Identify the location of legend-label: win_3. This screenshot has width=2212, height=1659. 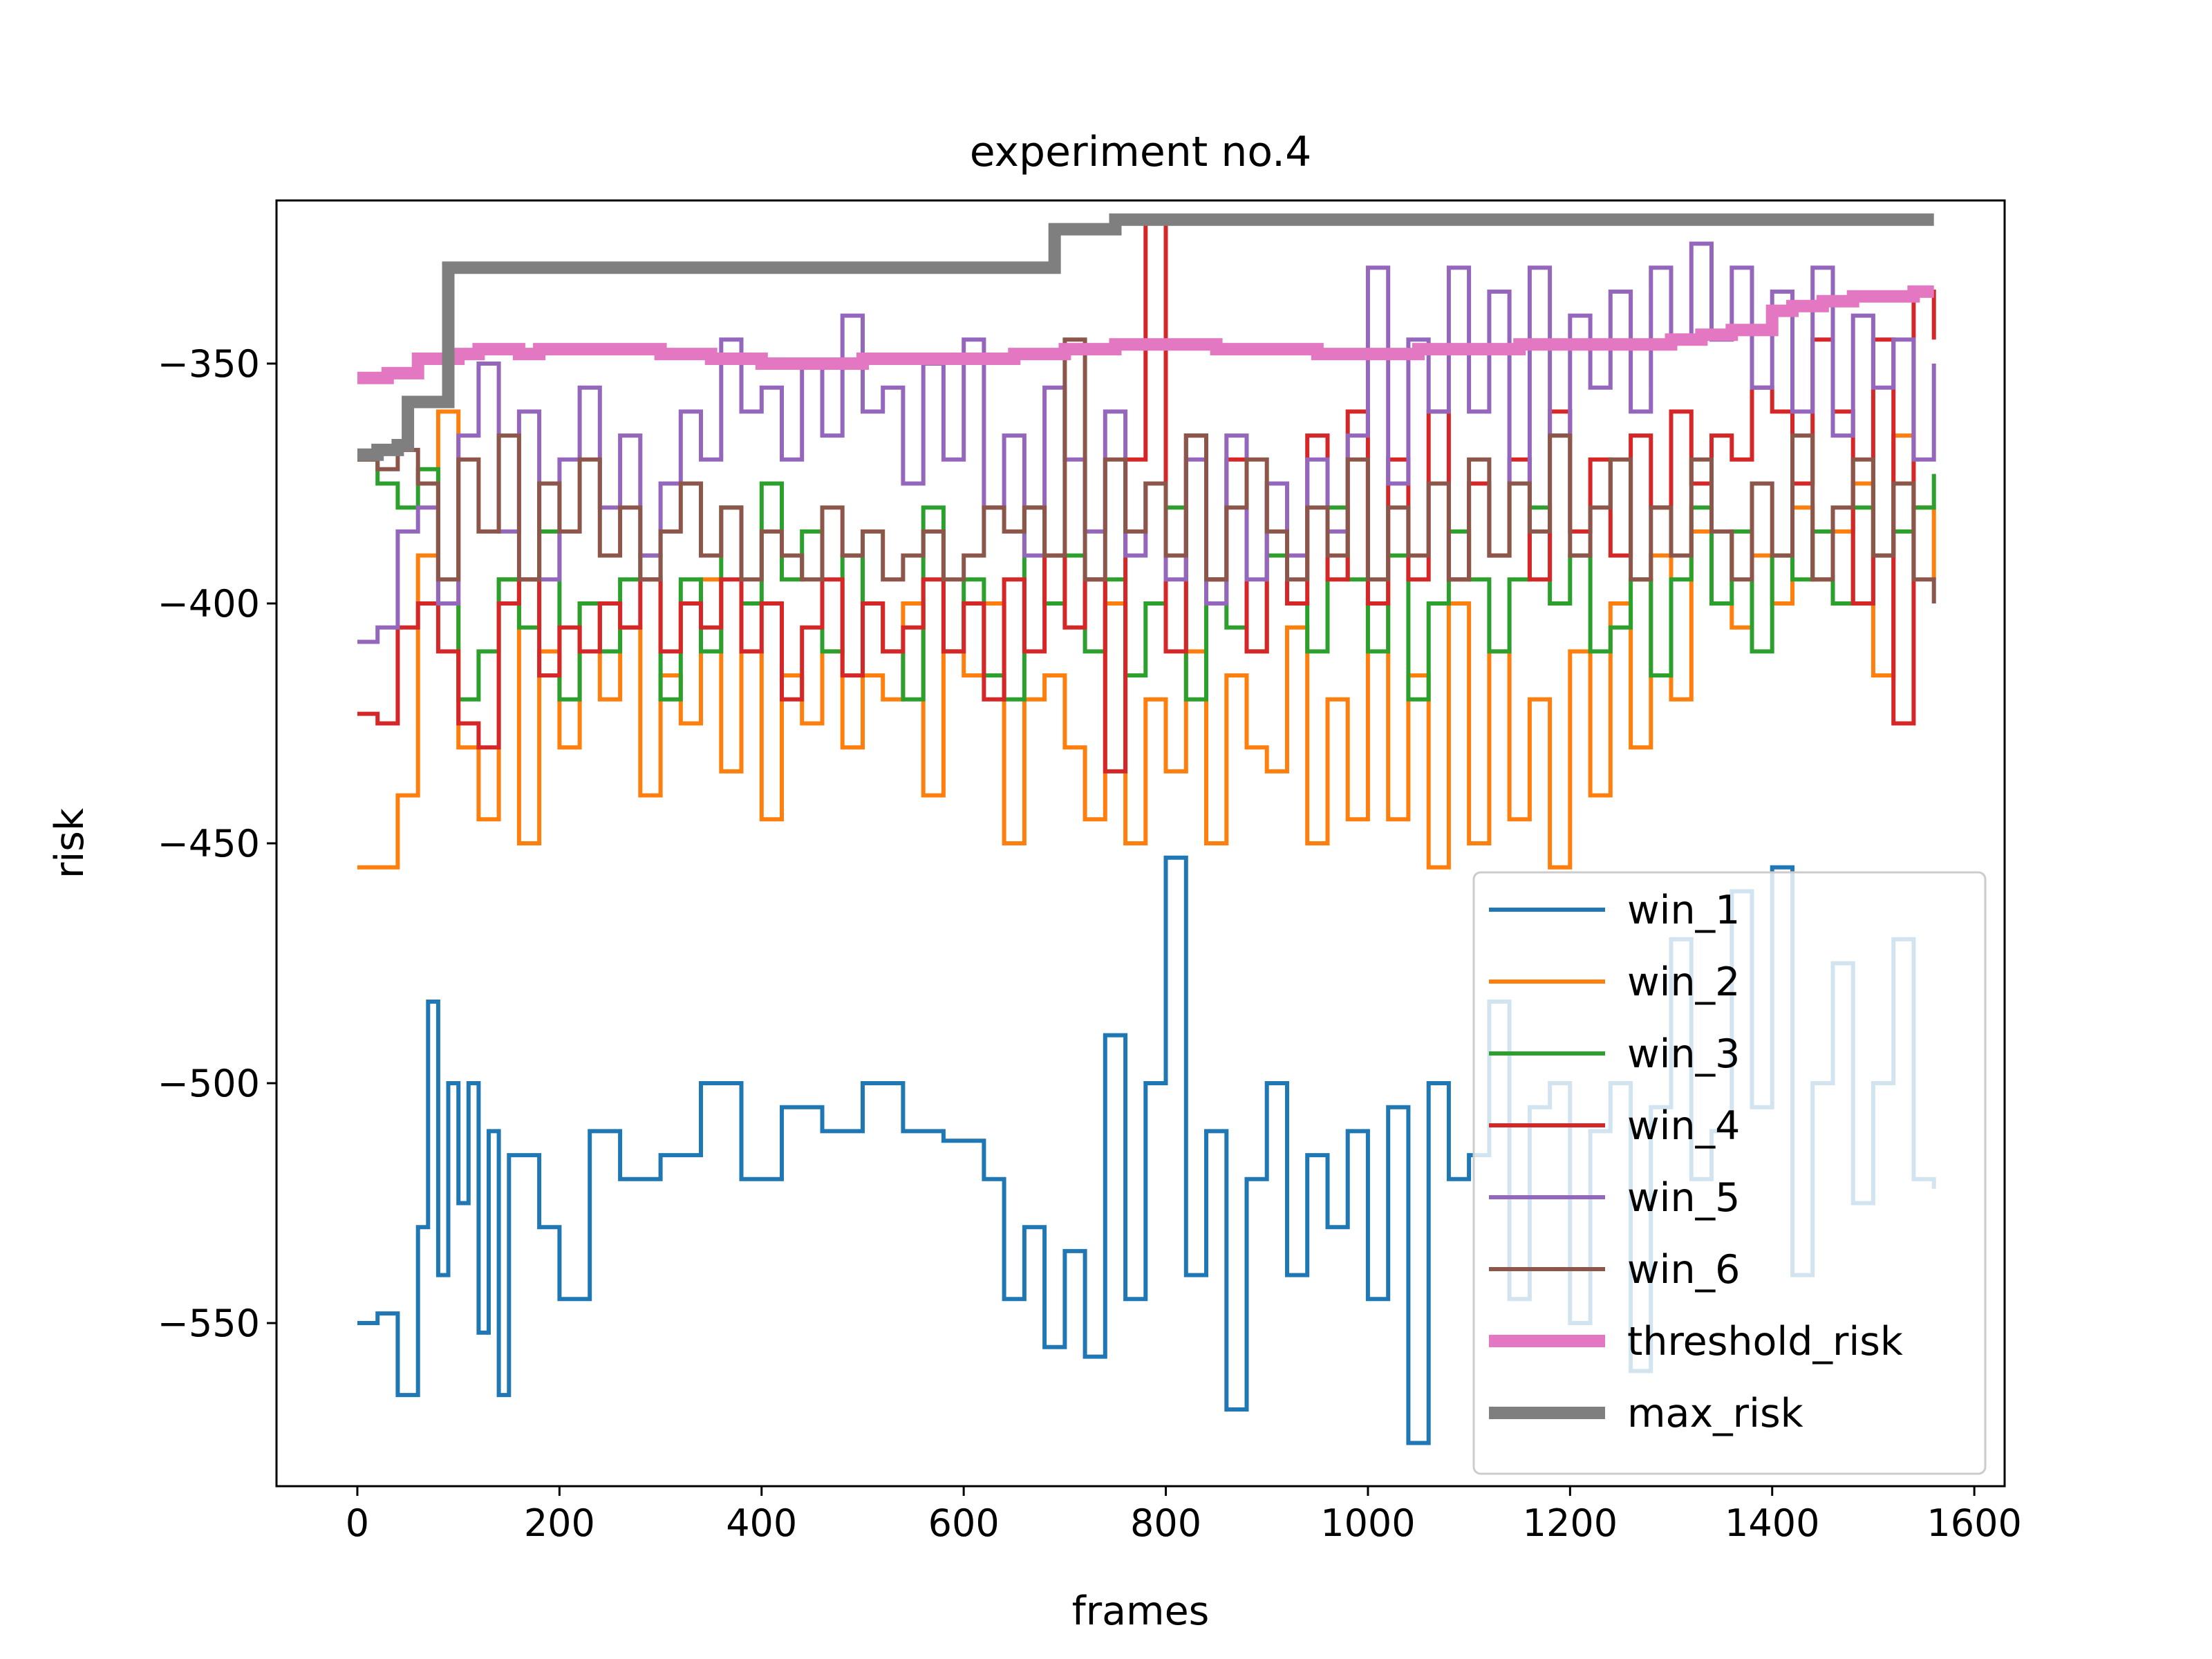
(1684, 1054).